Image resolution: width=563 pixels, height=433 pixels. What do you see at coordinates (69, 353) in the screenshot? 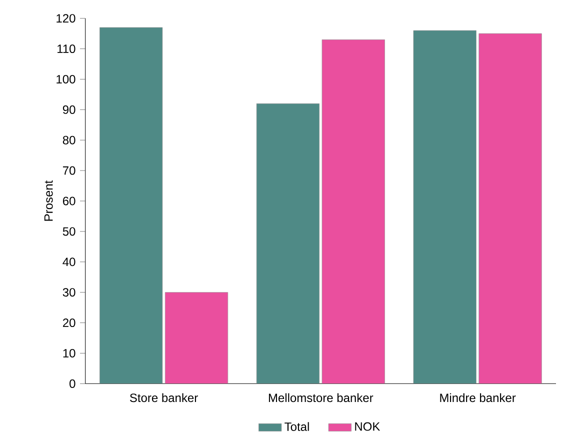
I see `y-tick-label: 10` at bounding box center [69, 353].